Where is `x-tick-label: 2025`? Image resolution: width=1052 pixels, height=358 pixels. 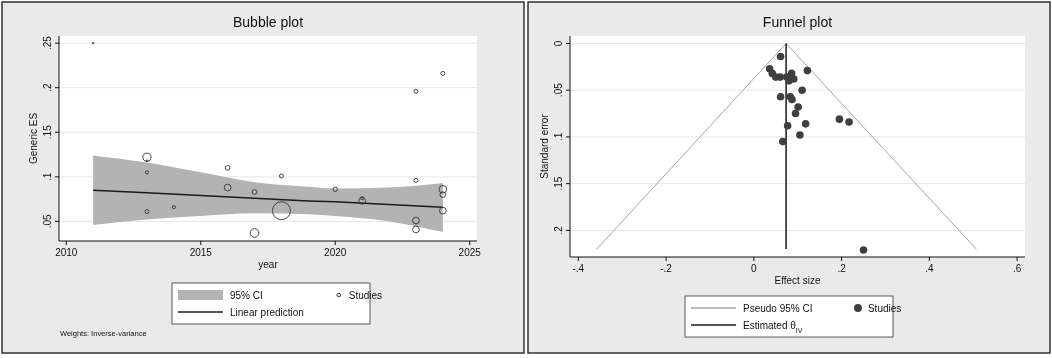 x-tick-label: 2025 is located at coordinates (470, 252).